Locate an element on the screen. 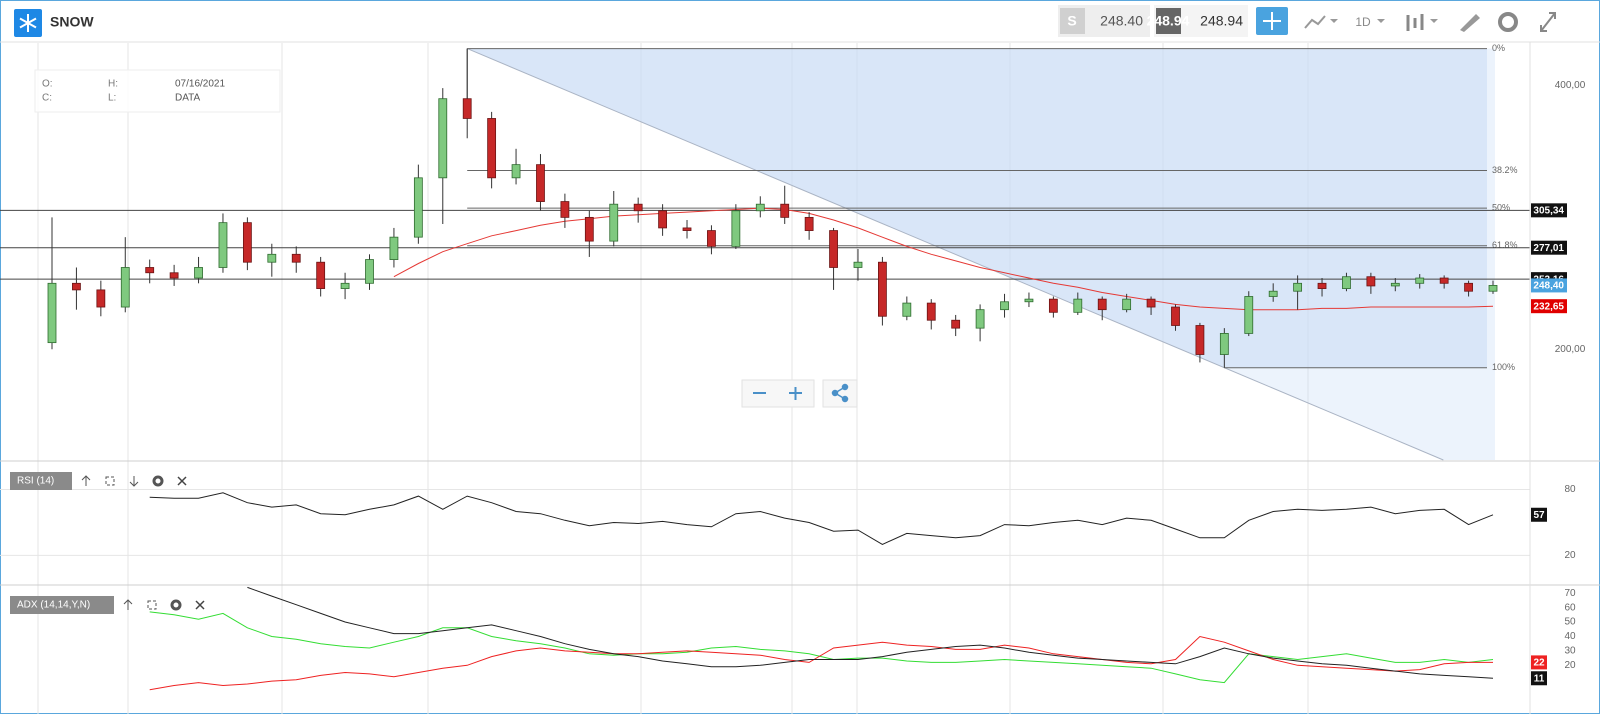 The height and width of the screenshot is (714, 1600). last-value-label: 11 is located at coordinates (1539, 678).